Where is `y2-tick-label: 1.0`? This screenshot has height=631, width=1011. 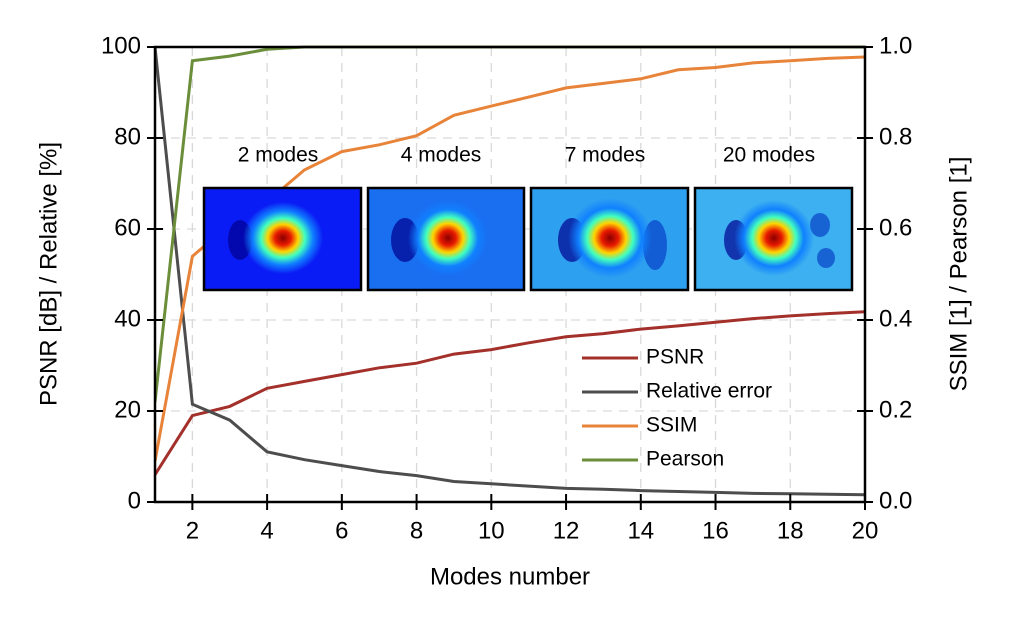 y2-tick-label: 1.0 is located at coordinates (895, 45).